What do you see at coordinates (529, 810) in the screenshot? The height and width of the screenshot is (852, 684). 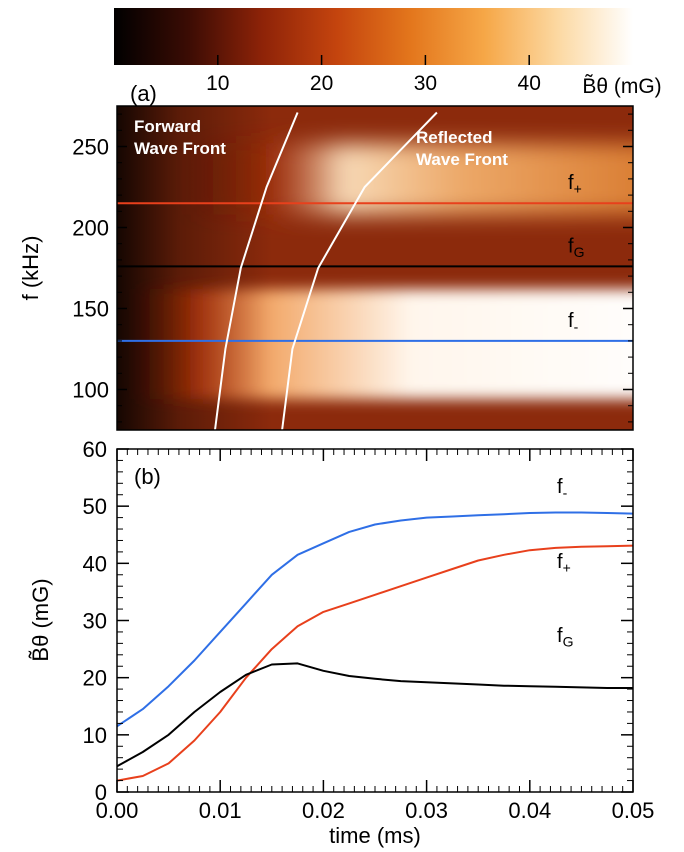 I see `line-xtick-label: 0.04` at bounding box center [529, 810].